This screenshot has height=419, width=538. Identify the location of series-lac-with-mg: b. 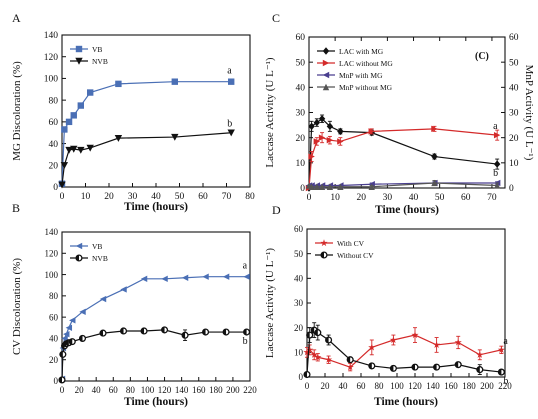
(403, 153).